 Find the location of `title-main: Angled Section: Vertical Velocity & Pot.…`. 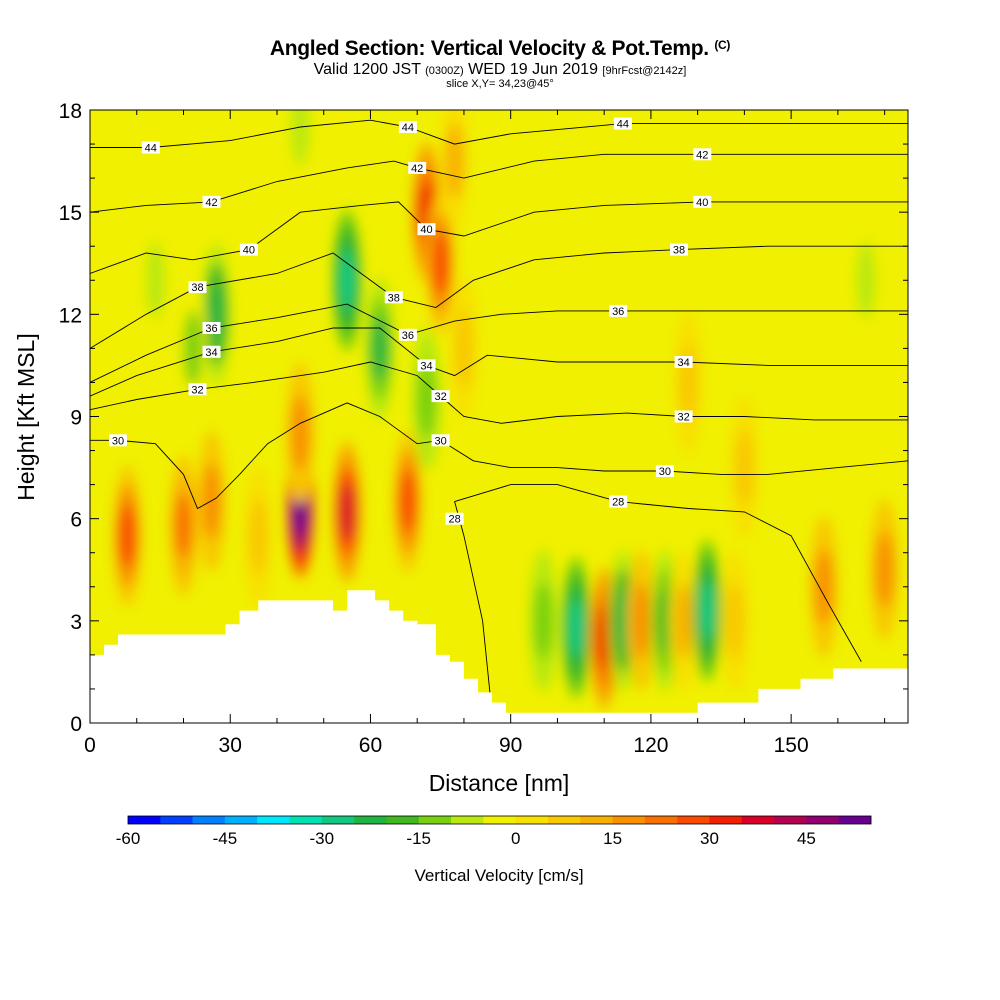

title-main: Angled Section: Vertical Velocity & Pot.… is located at coordinates (489, 48).